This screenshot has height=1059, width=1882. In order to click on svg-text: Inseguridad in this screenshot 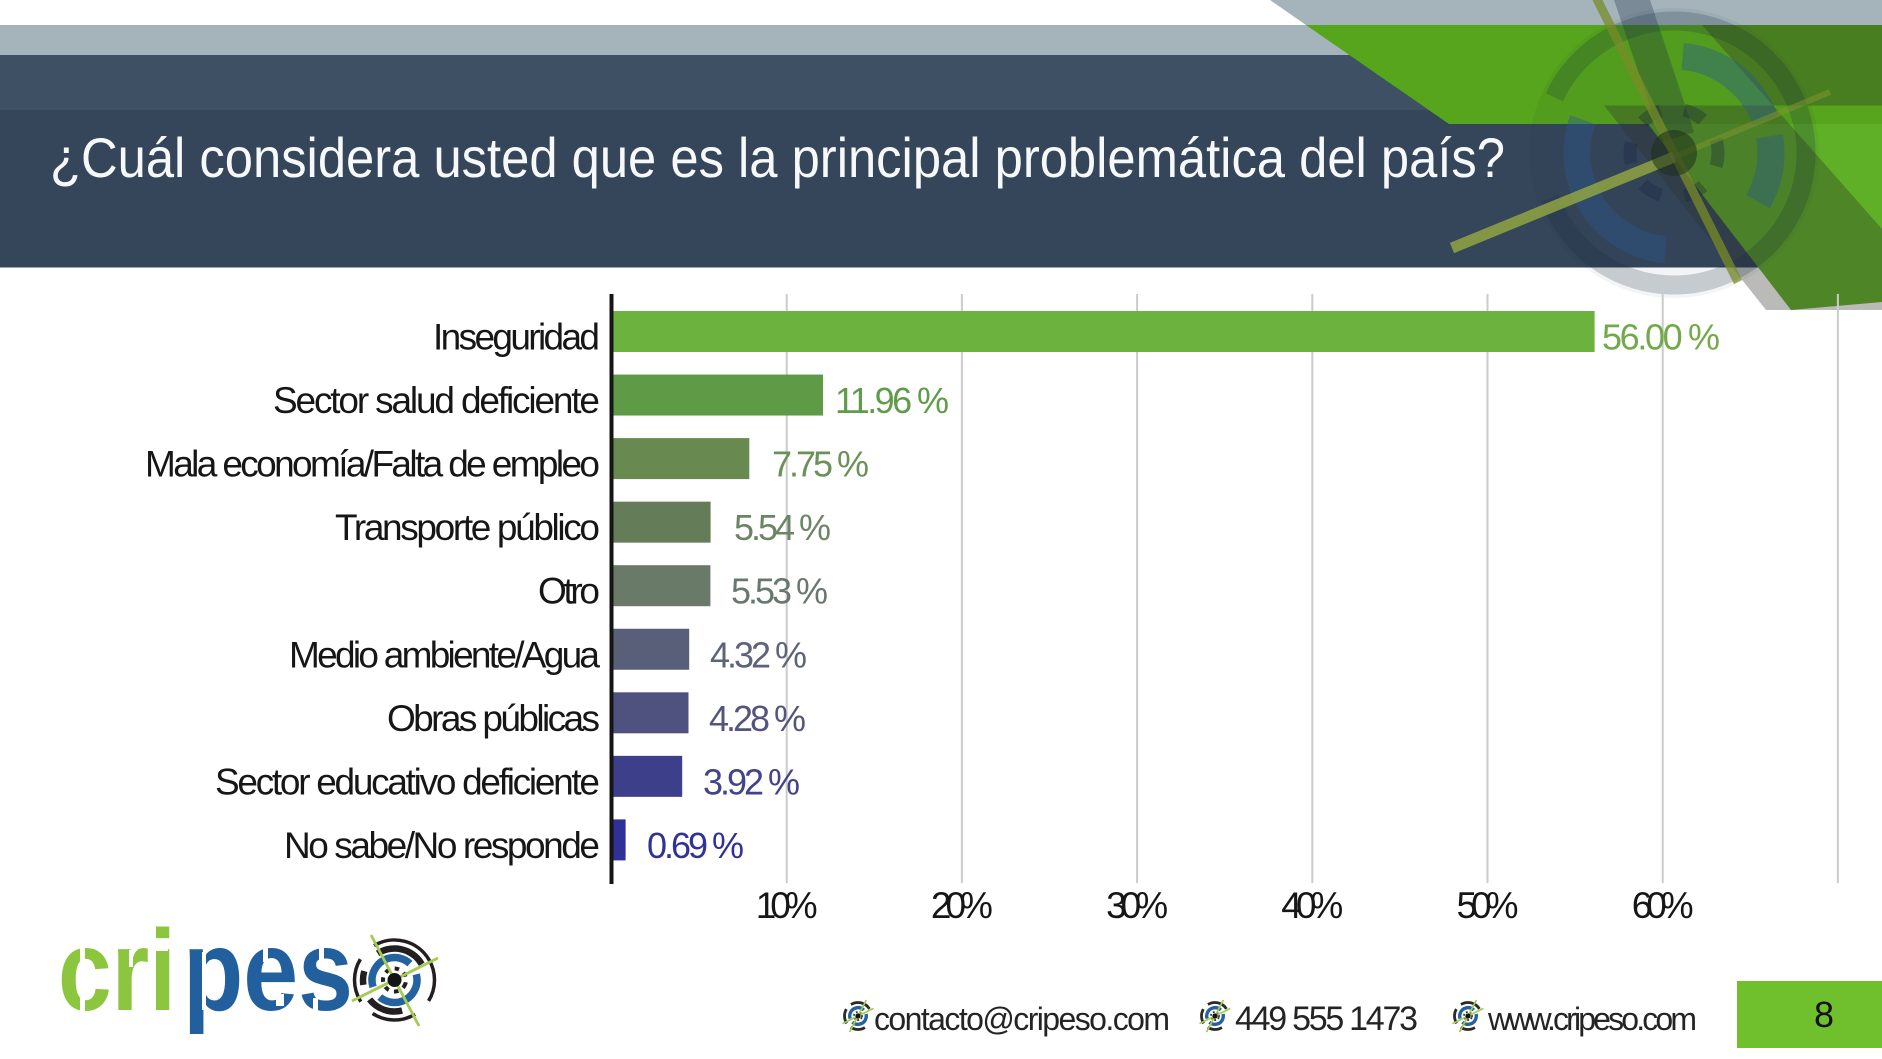, I will do `click(516, 337)`.